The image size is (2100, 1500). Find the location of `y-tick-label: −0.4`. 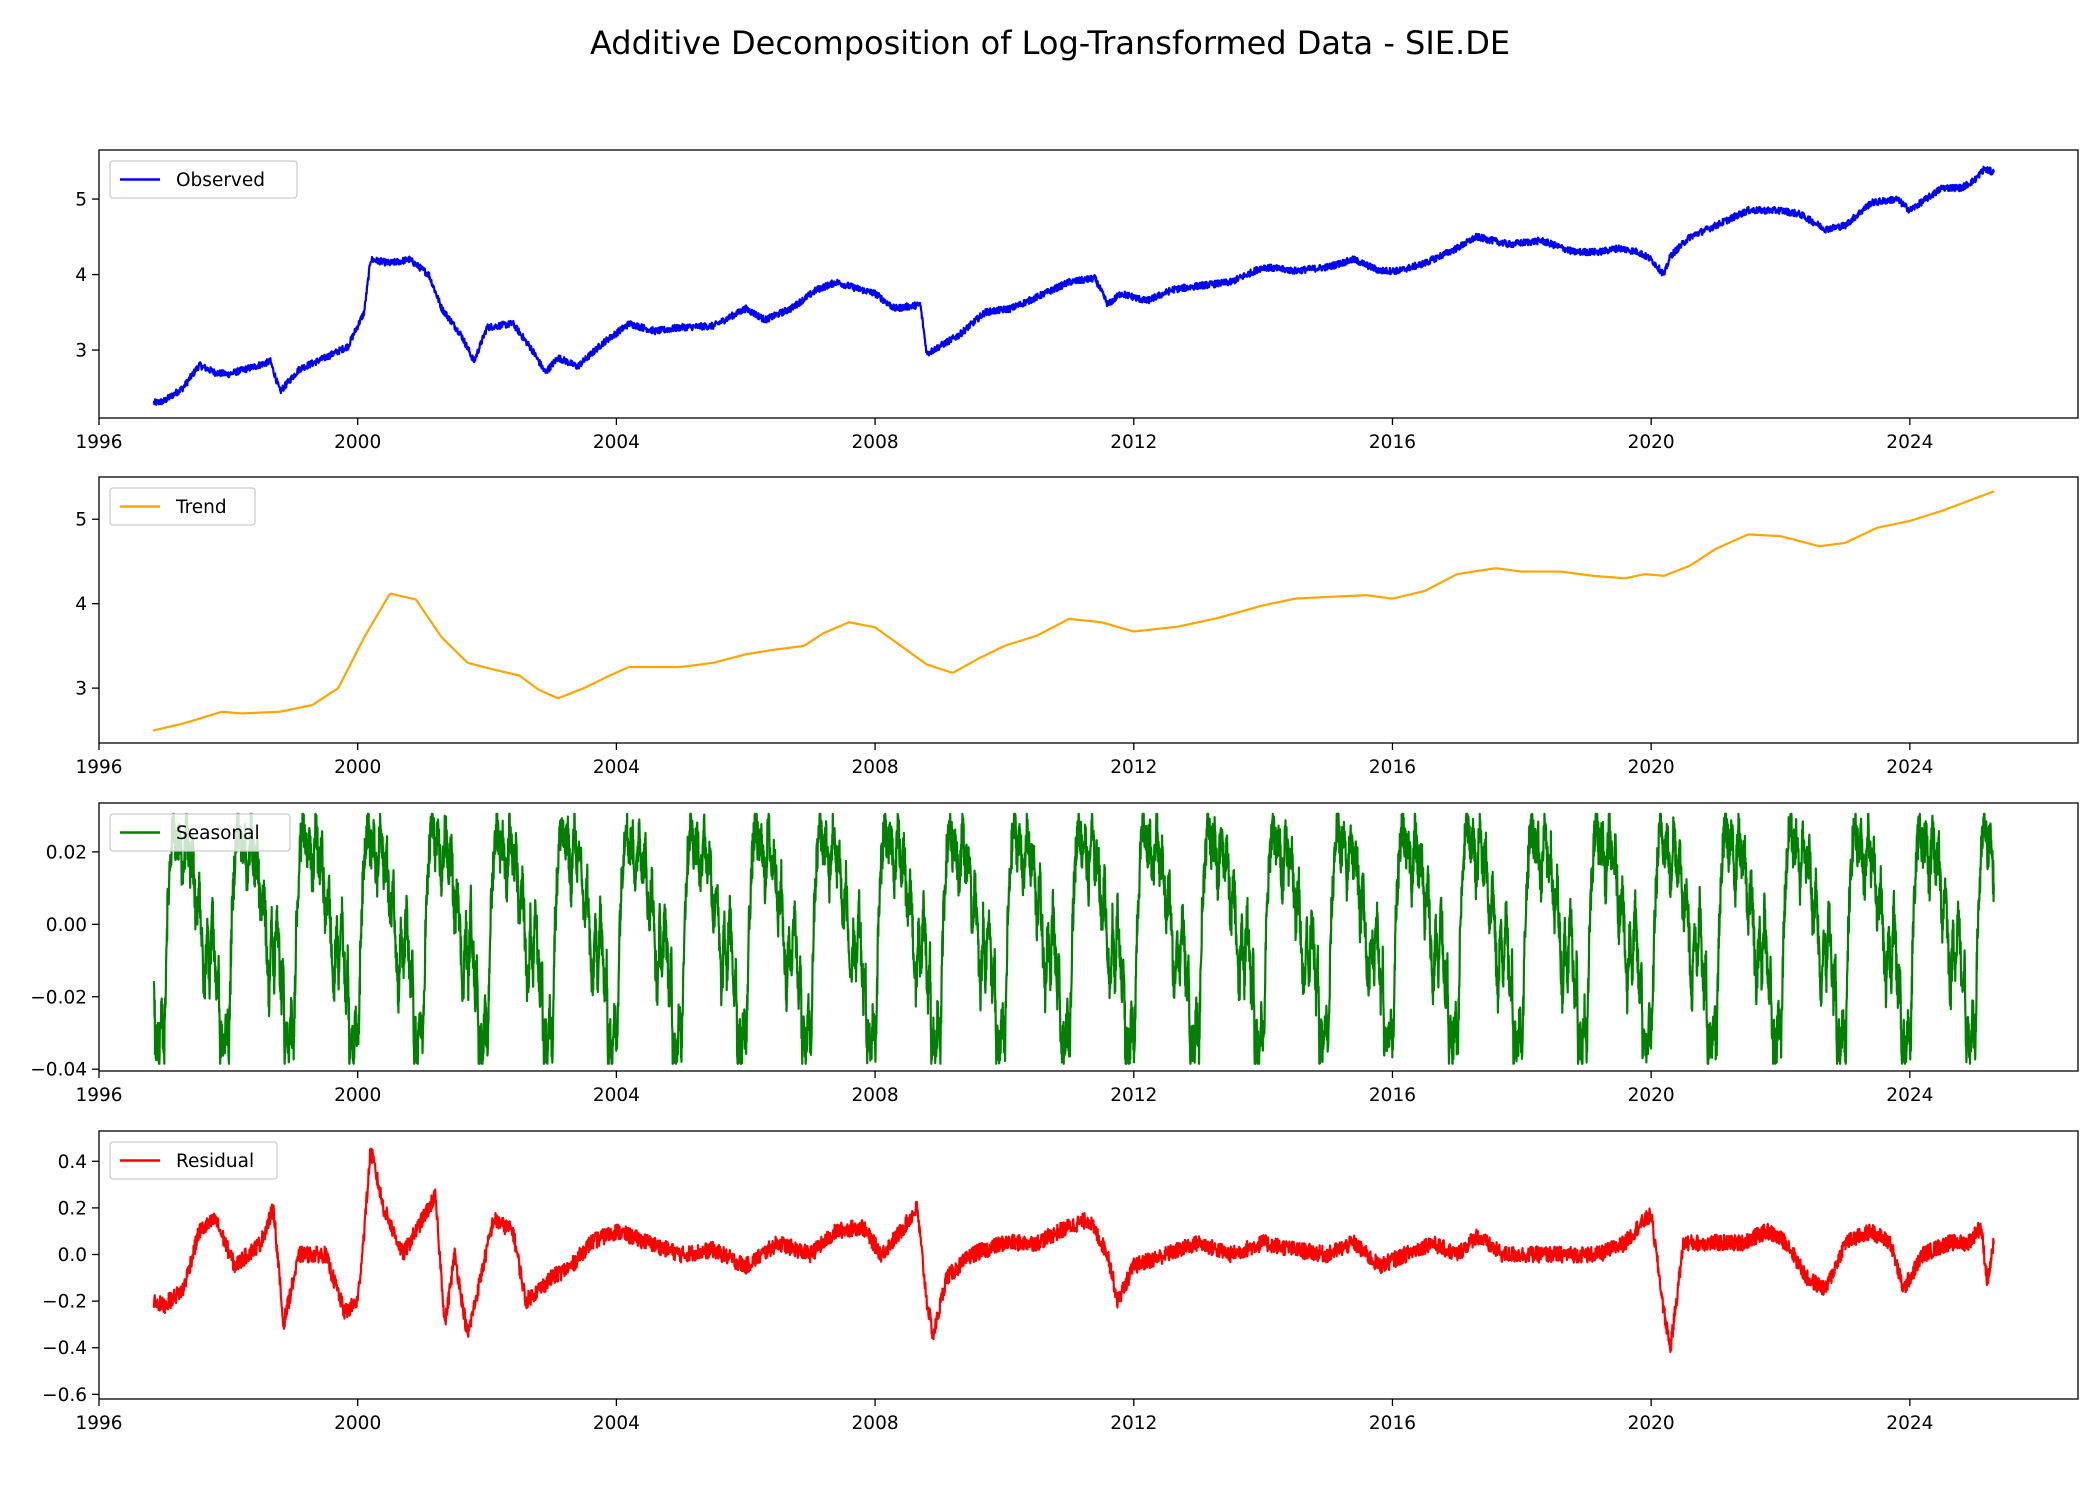

y-tick-label: −0.4 is located at coordinates (64, 1348).